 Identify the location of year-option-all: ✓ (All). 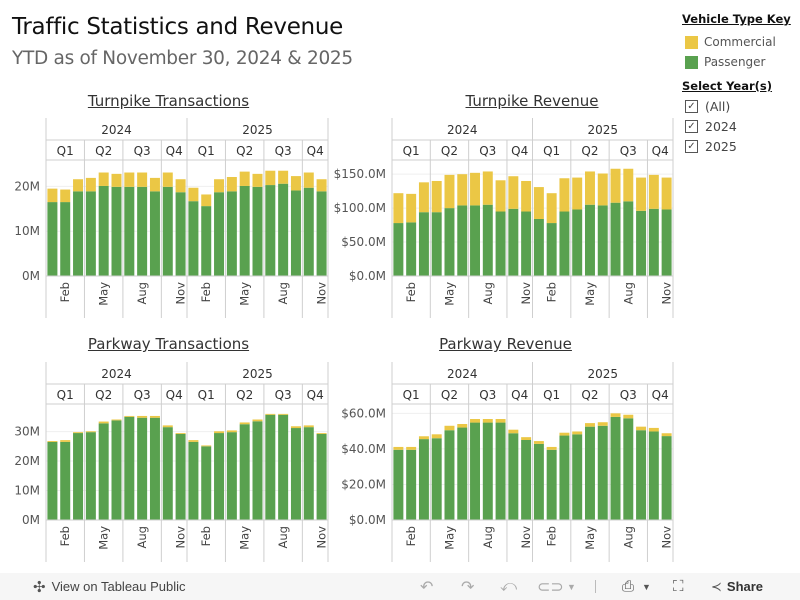
(741, 106).